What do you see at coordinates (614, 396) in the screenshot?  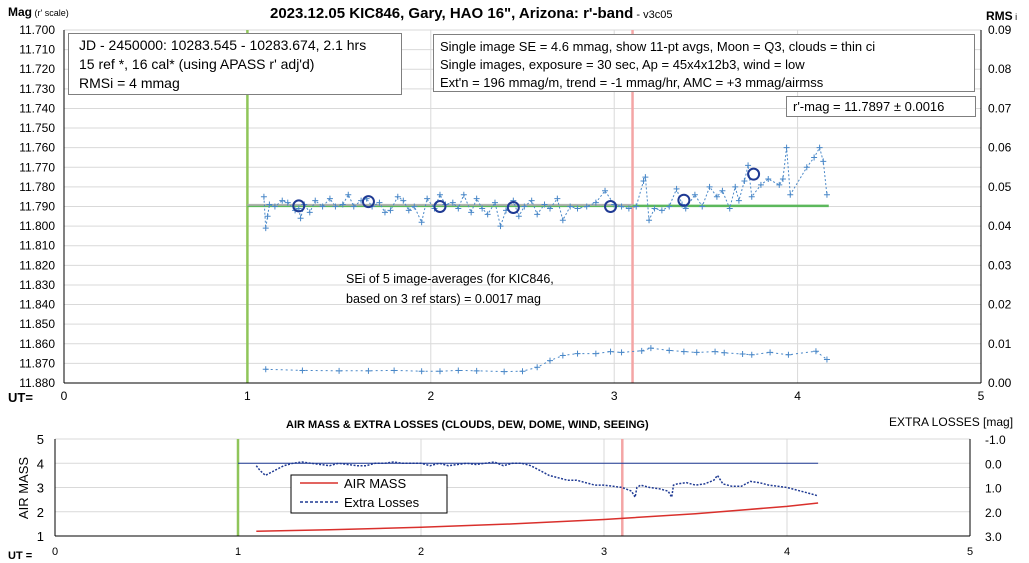 I see `x-tick-label: 3` at bounding box center [614, 396].